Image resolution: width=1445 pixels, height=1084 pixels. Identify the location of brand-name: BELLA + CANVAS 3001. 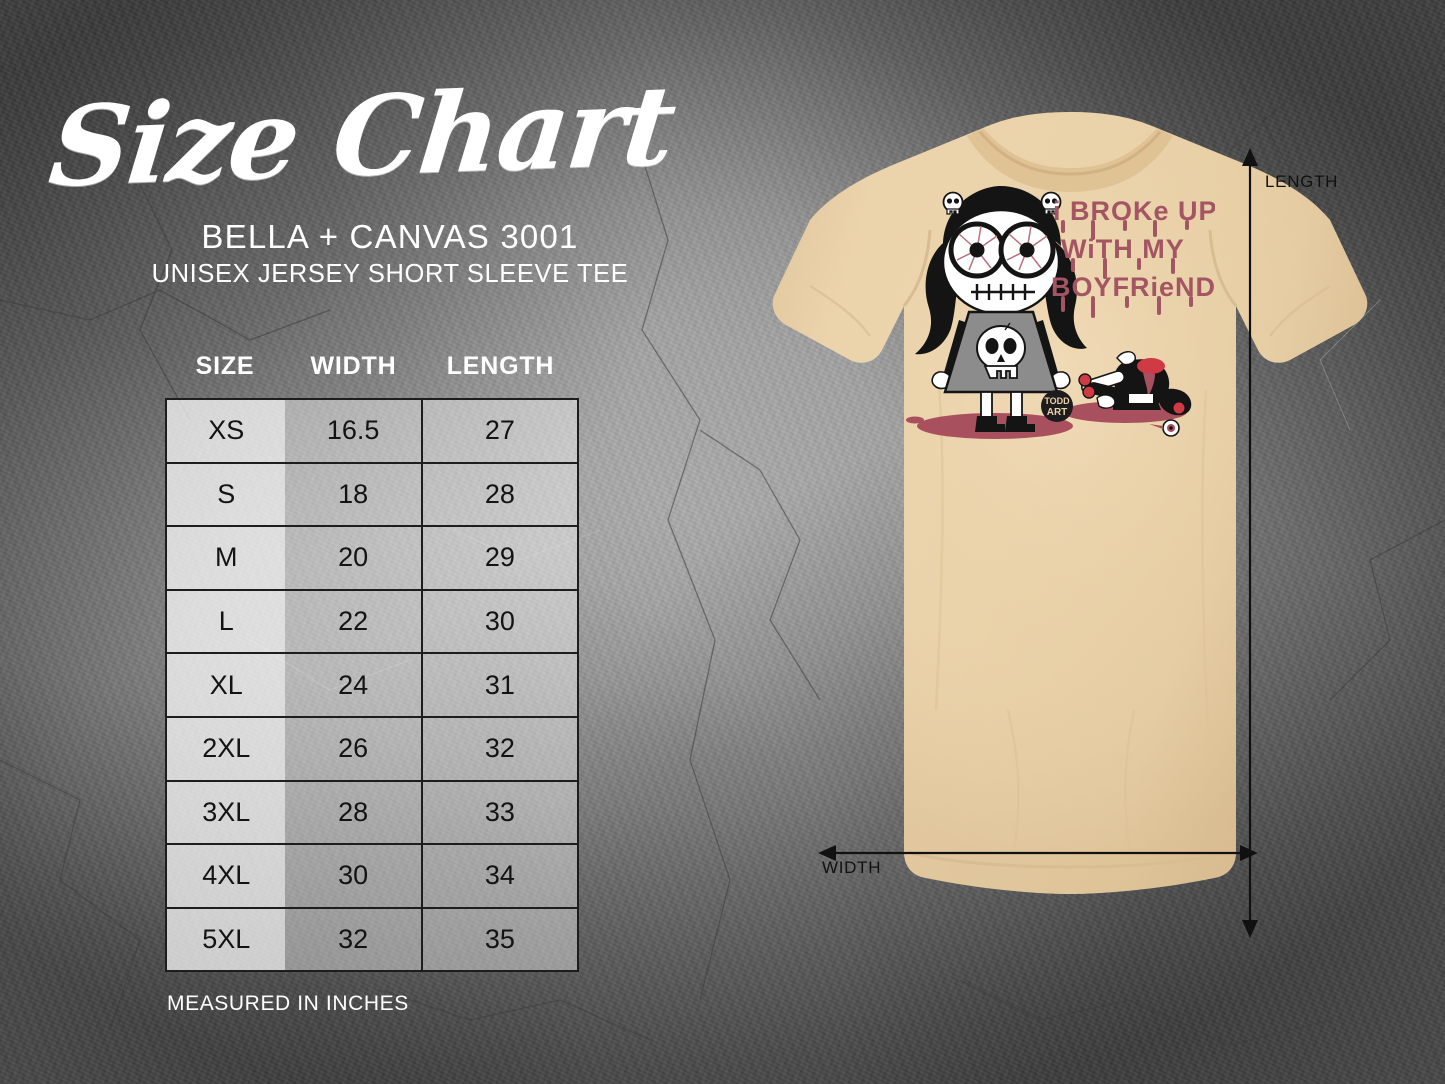
(390, 236).